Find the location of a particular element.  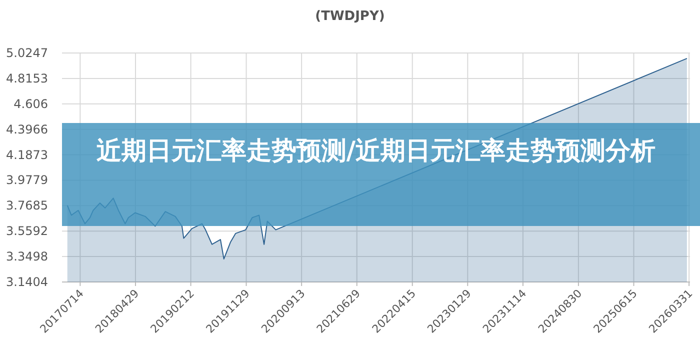

y-tick-label: 4.3966 is located at coordinates (27, 129).